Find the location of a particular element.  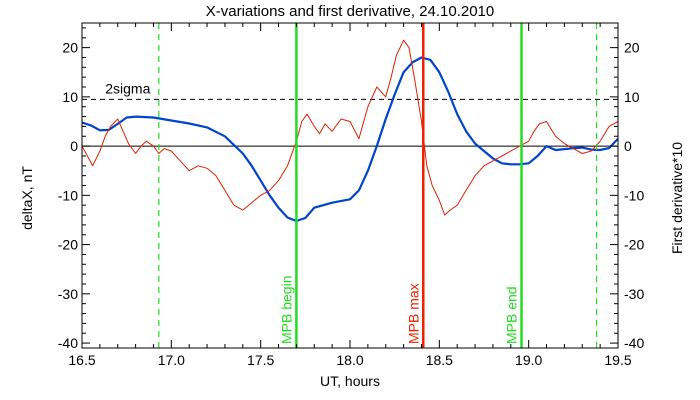

x-tick-label: 19.0 is located at coordinates (528, 360).